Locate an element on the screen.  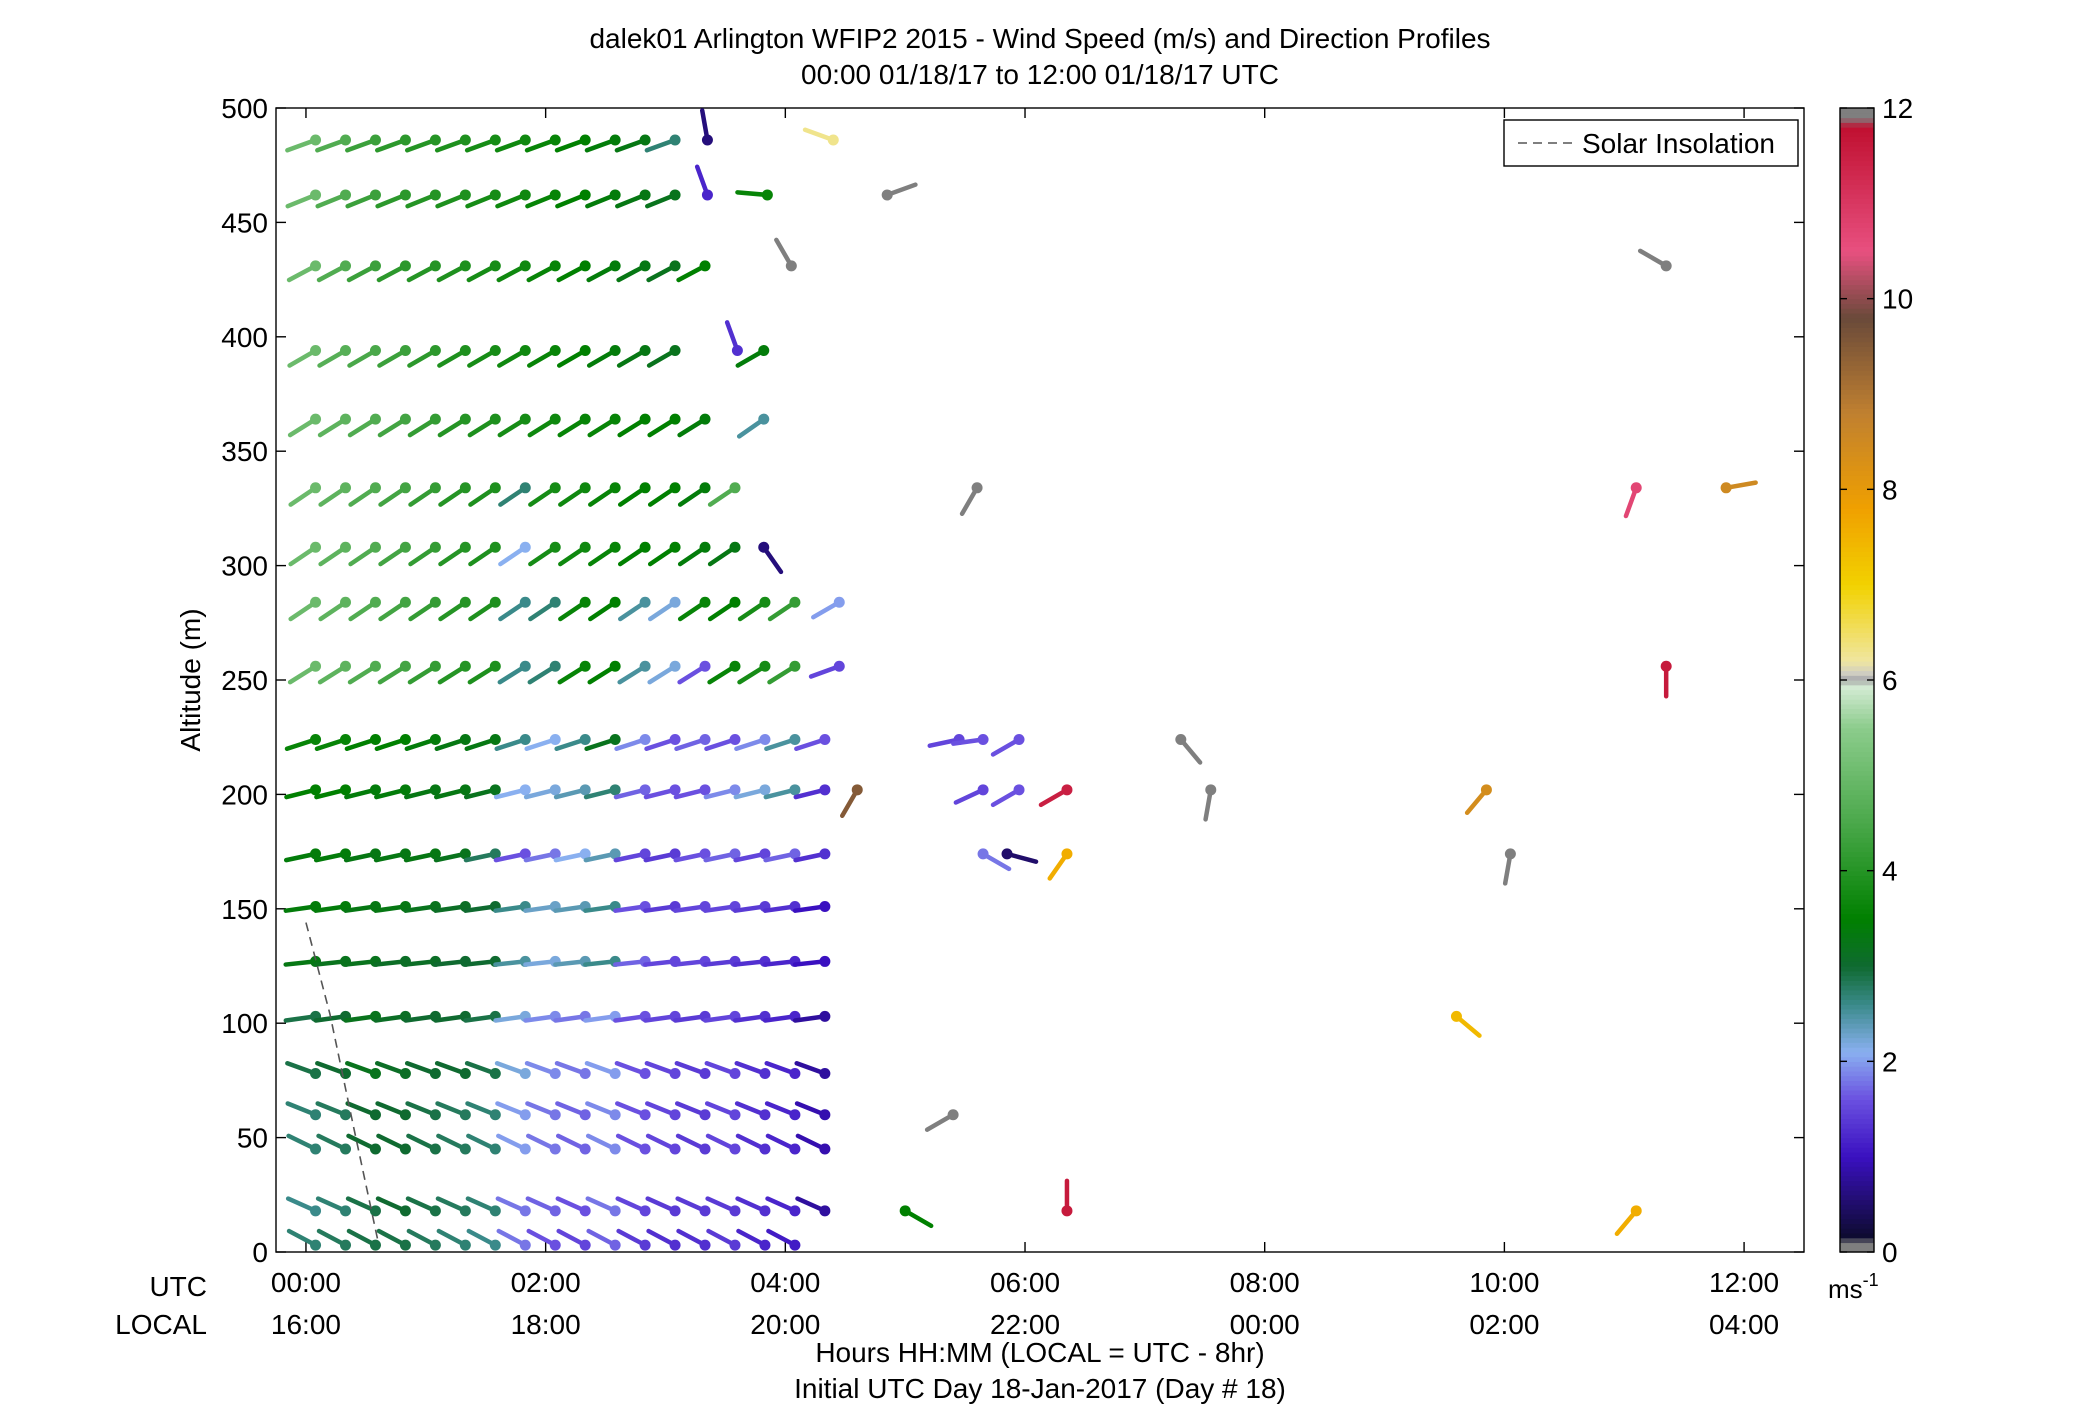
colorbar-tick-label: 2 is located at coordinates (1890, 1061).